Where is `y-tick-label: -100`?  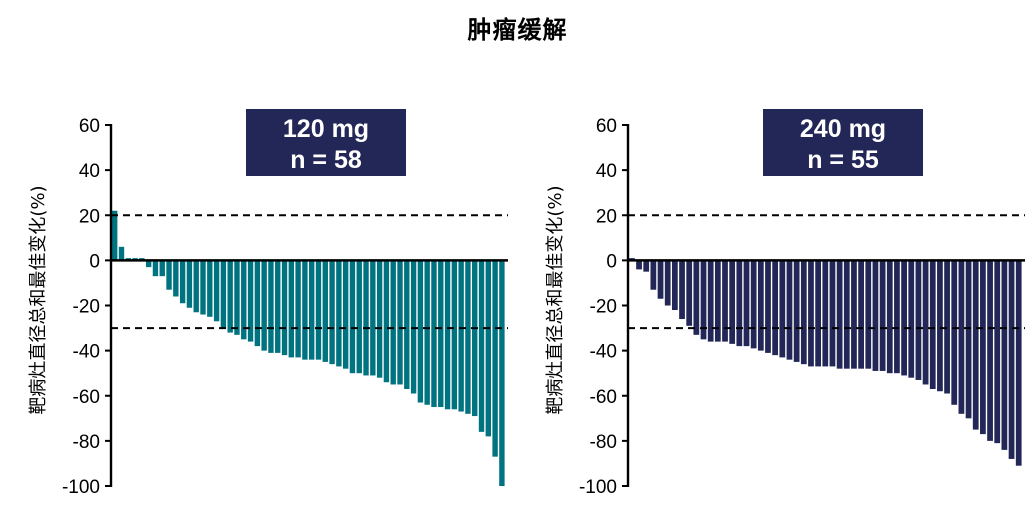
y-tick-label: -100 is located at coordinates (598, 487).